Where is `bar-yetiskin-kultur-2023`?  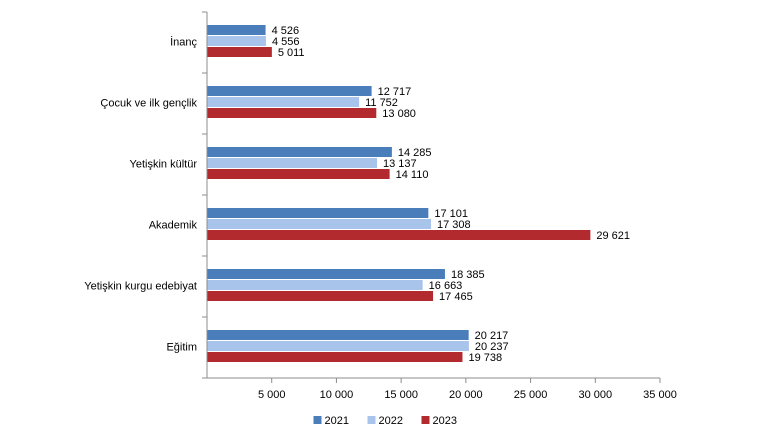
bar-yetiskin-kultur-2023 is located at coordinates (298, 174).